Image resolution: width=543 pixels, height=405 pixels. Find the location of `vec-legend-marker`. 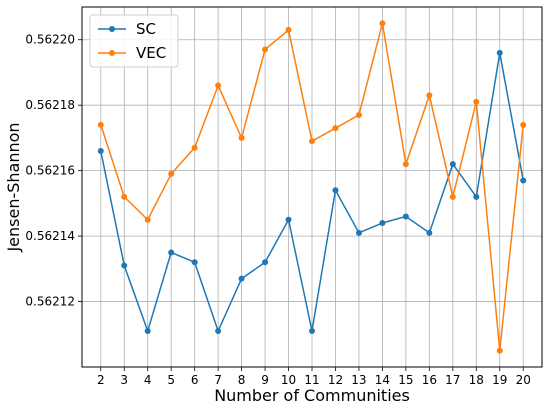

vec-legend-marker is located at coordinates (112, 53).